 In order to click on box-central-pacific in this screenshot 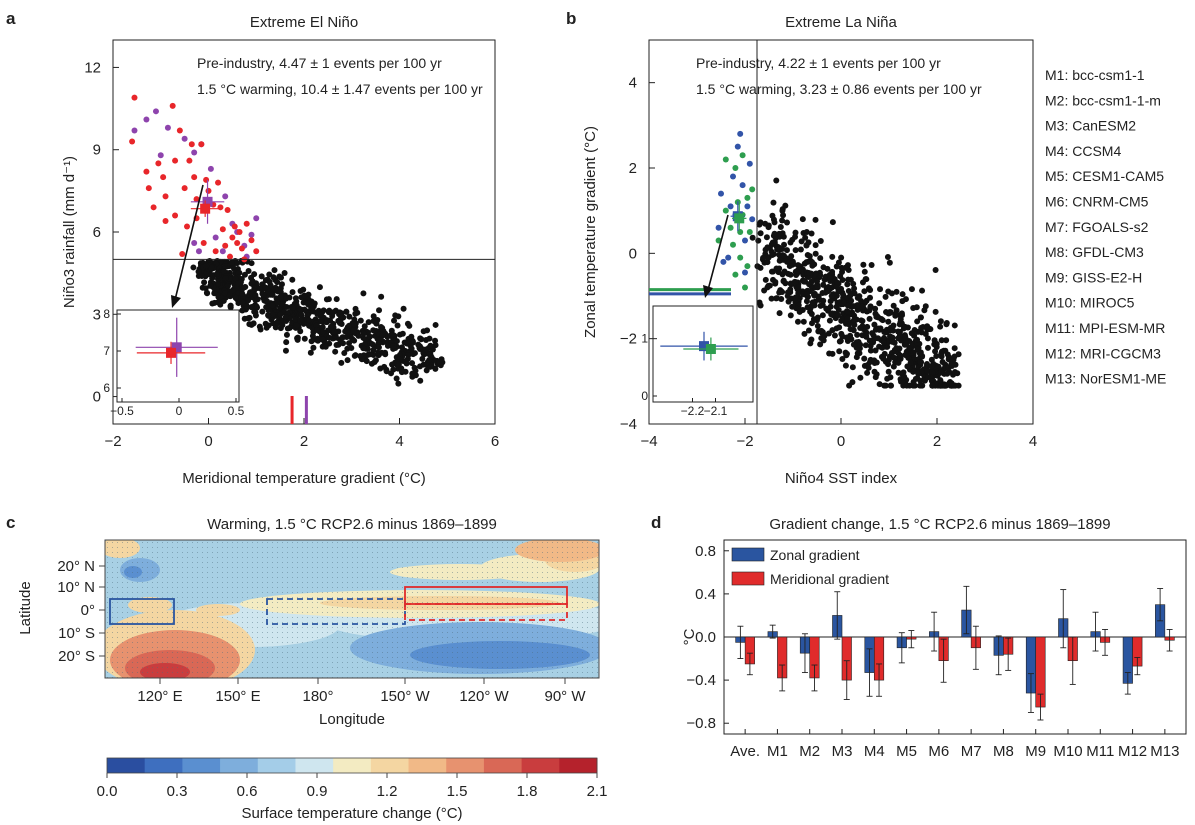, I will do `click(336, 611)`.